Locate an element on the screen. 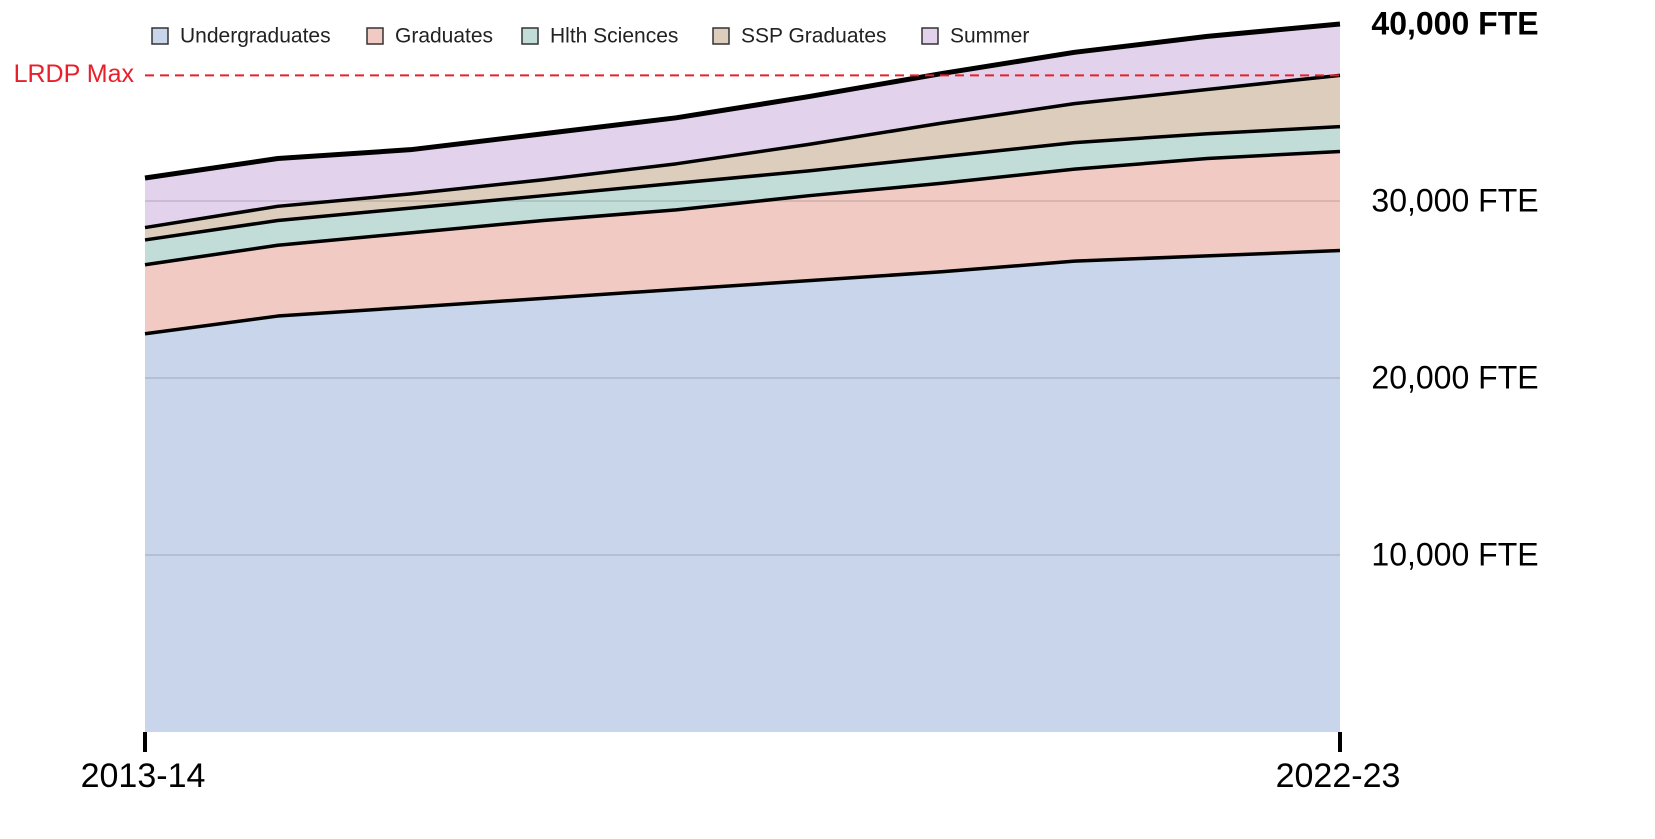 Image resolution: width=1655 pixels, height=839 pixels. y-tick-label: 10,000 FTE is located at coordinates (1454, 554).